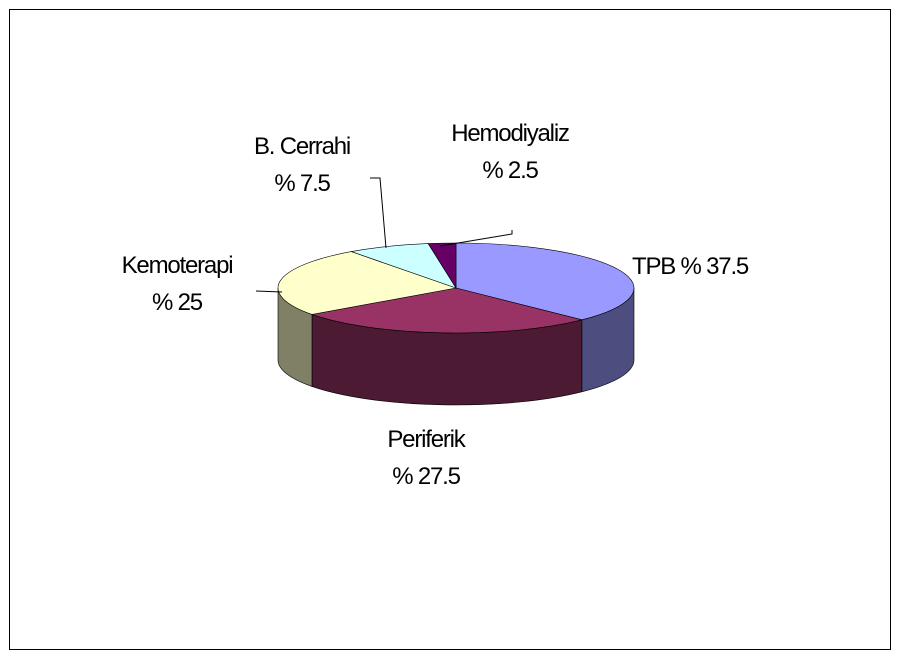 This screenshot has height=659, width=900. What do you see at coordinates (426, 458) in the screenshot?
I see `data-label: Periferik % 27.5` at bounding box center [426, 458].